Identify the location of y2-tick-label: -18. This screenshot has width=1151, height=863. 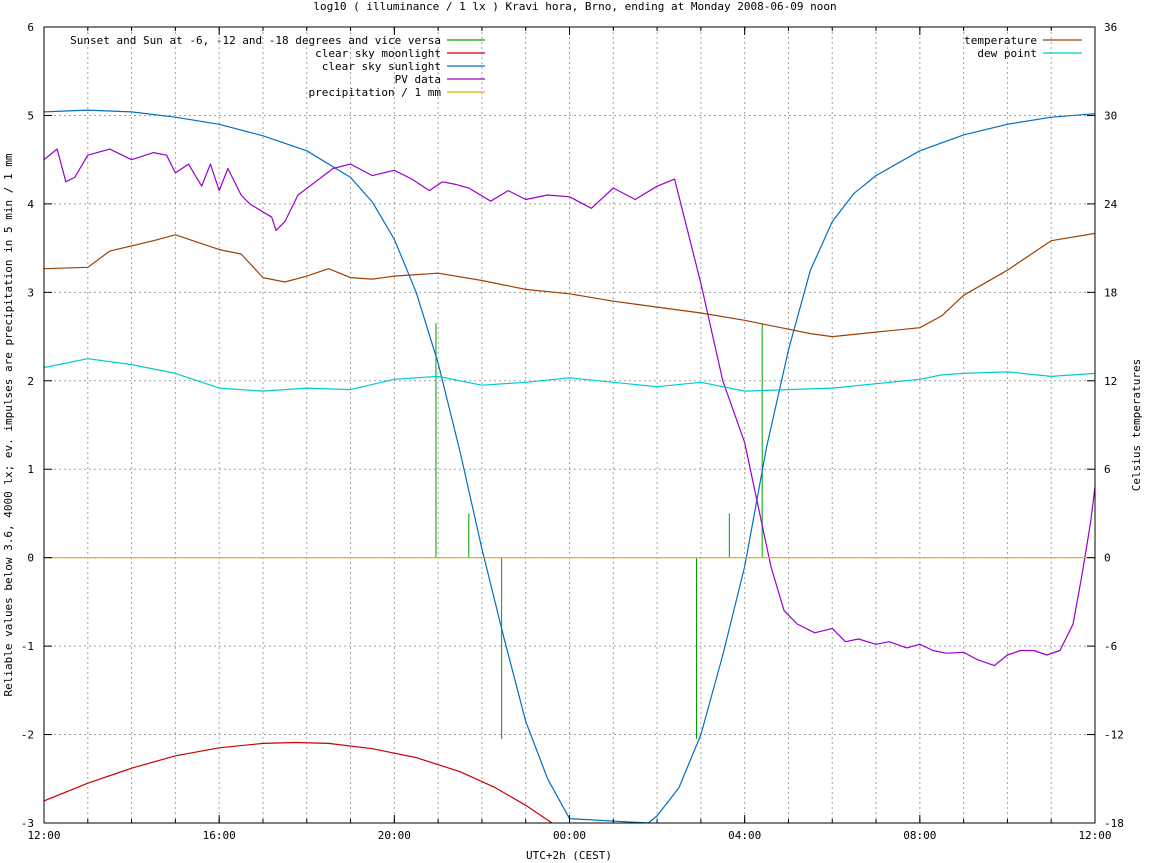
(1114, 823).